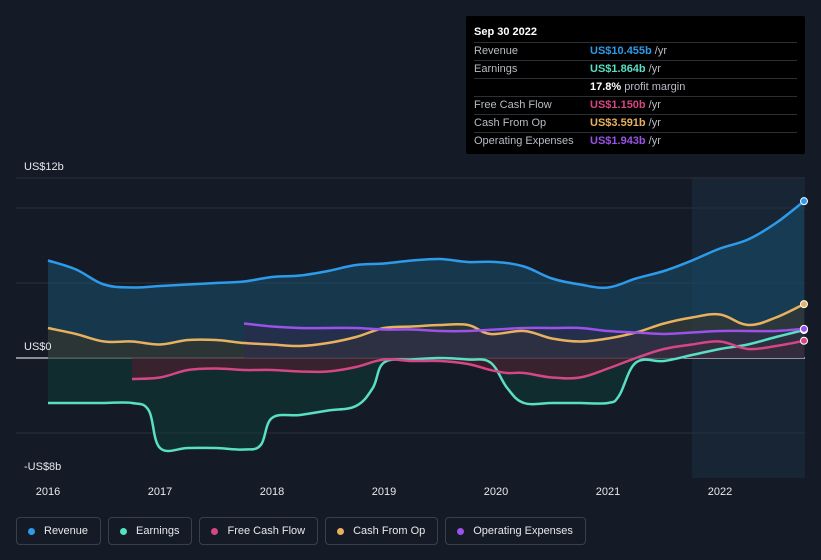 Image resolution: width=821 pixels, height=560 pixels. What do you see at coordinates (496, 69) in the screenshot?
I see `tooltip-row-label: Earnings` at bounding box center [496, 69].